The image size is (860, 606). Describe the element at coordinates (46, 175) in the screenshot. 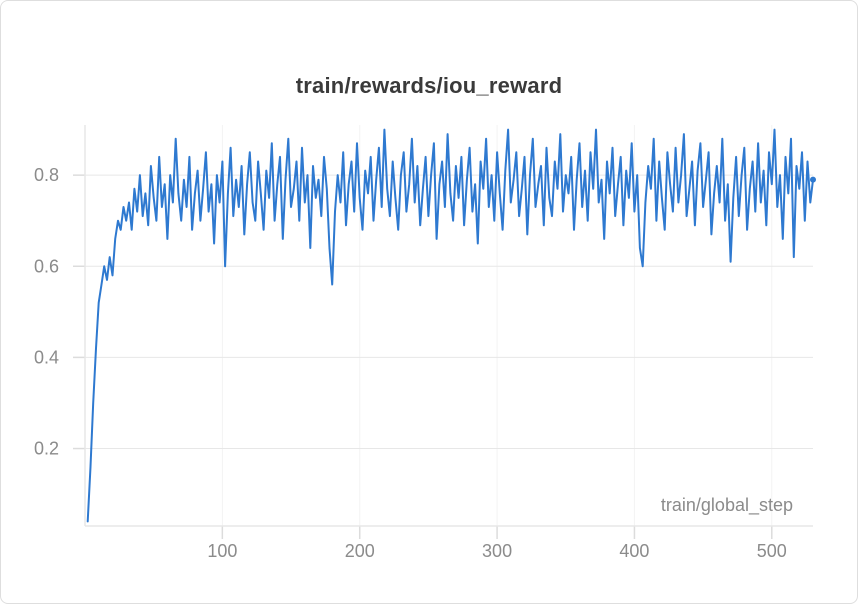

I see `y-tick-label: 0.8` at that location.